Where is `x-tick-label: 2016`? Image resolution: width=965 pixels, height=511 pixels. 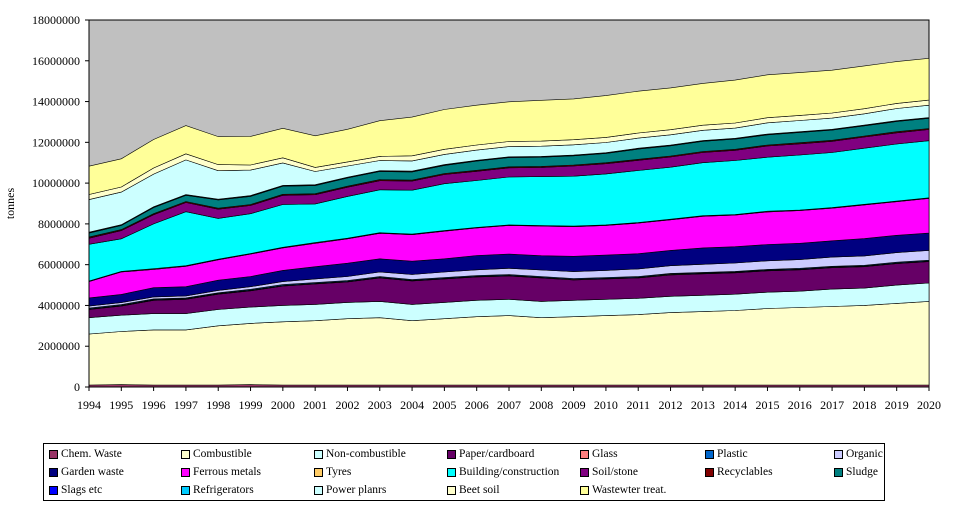
x-tick-label: 2016 is located at coordinates (800, 405).